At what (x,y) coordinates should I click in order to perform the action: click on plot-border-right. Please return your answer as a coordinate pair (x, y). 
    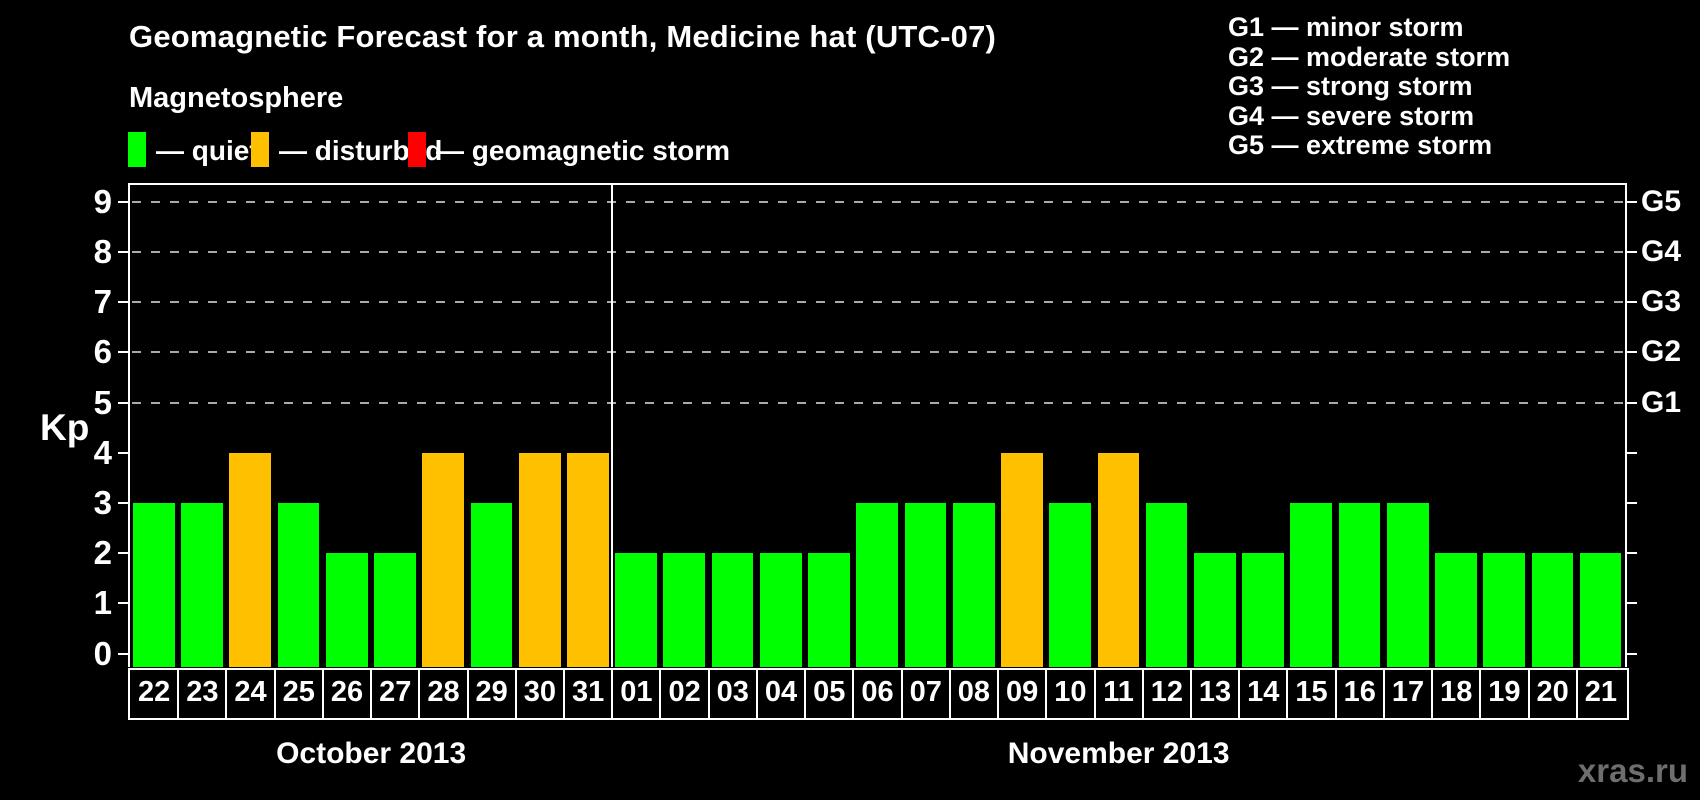
    Looking at the image, I should click on (1626, 425).